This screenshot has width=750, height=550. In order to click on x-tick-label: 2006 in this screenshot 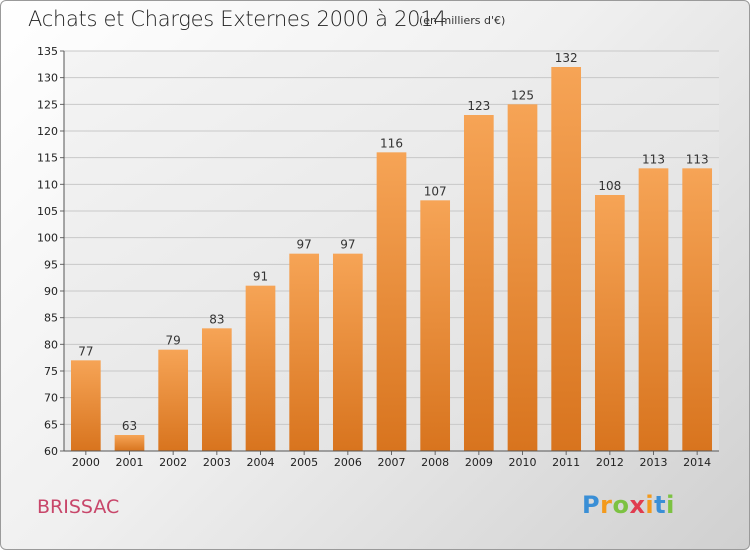, I will do `click(348, 462)`.